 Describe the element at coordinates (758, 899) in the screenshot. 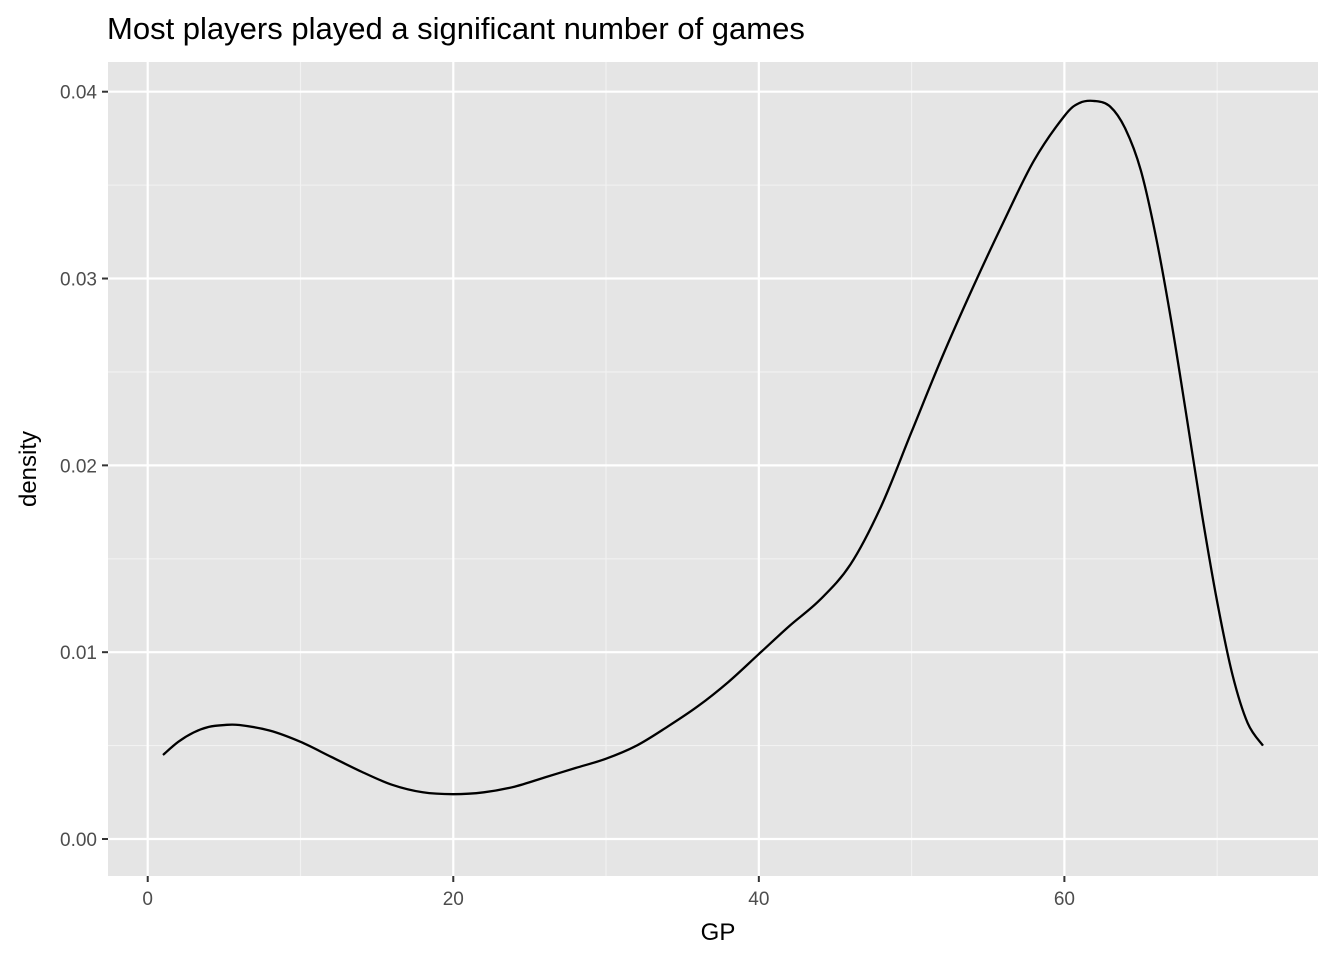

I see `x-tick-label: 40` at that location.